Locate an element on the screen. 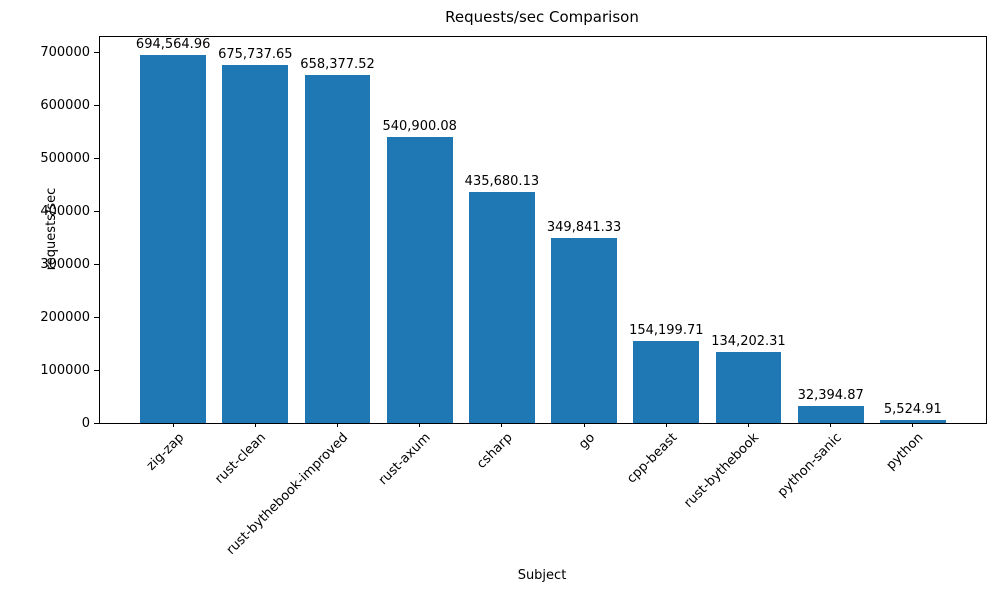  y-tick-label: 300000 is located at coordinates (65, 264).